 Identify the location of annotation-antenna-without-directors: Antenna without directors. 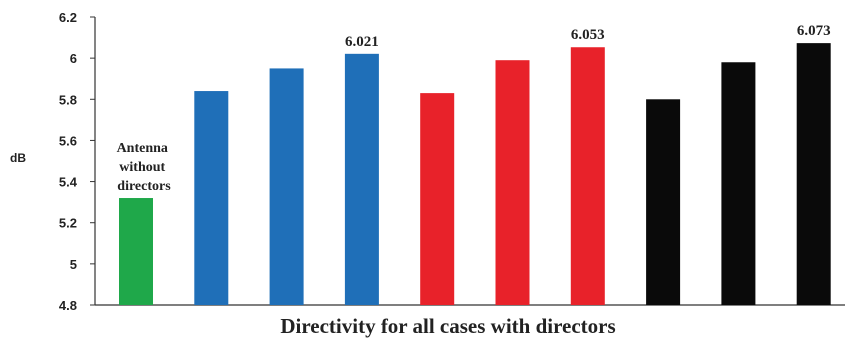
(144, 167).